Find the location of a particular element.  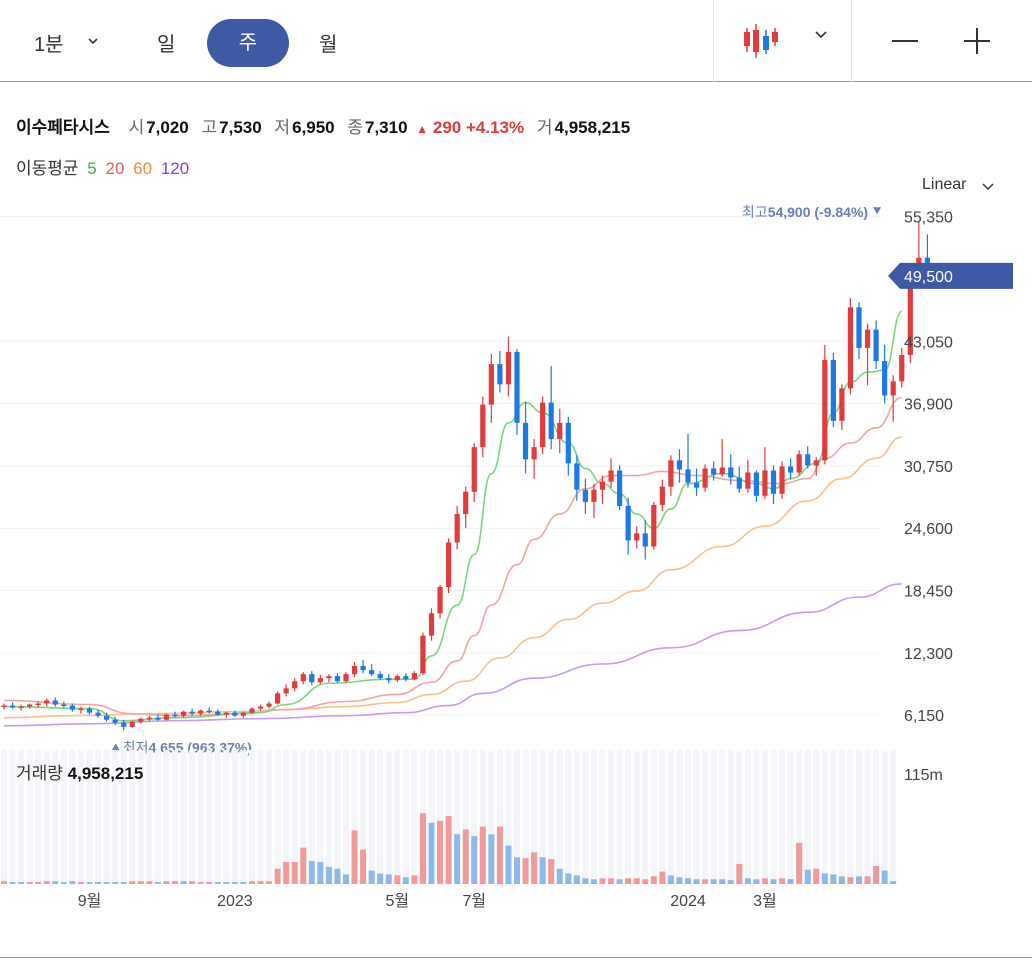

high-value: 7,530 is located at coordinates (240, 127).